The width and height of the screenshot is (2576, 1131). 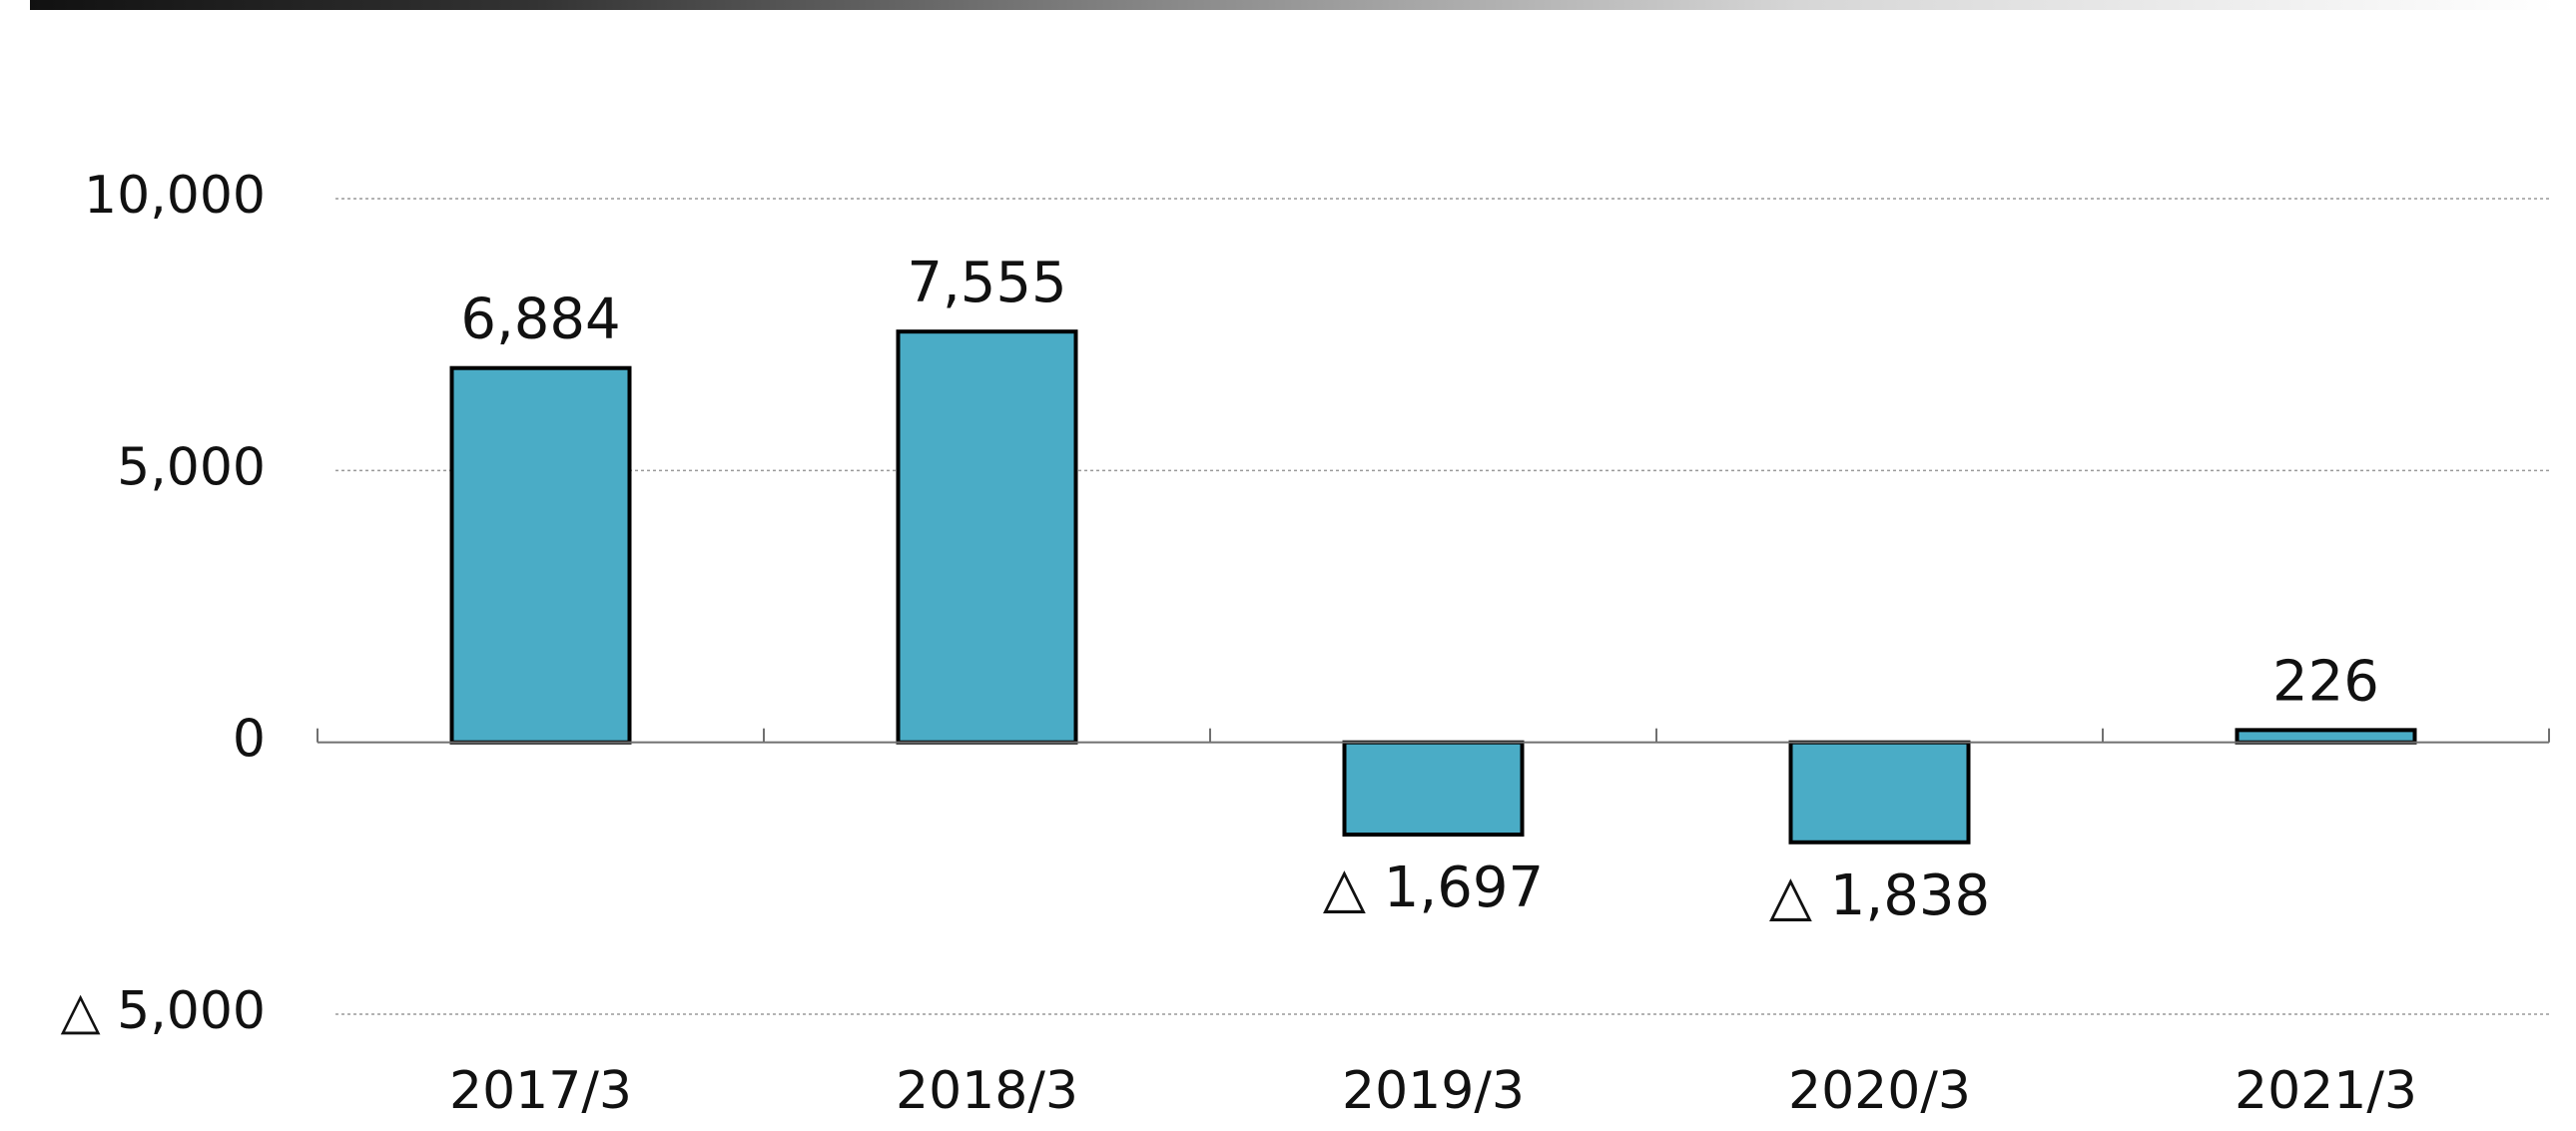 I want to click on x-category-label-2: 2019/3, so click(x=1434, y=1091).